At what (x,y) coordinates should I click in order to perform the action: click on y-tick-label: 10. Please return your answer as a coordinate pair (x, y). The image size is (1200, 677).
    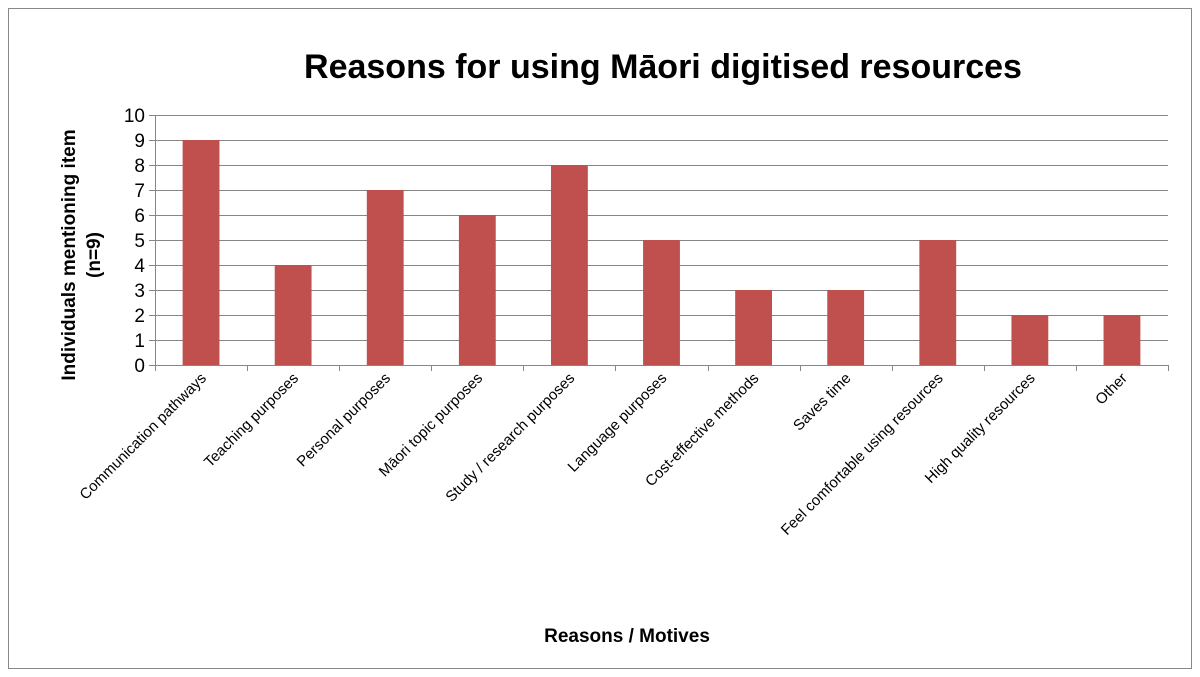
    Looking at the image, I should click on (134, 116).